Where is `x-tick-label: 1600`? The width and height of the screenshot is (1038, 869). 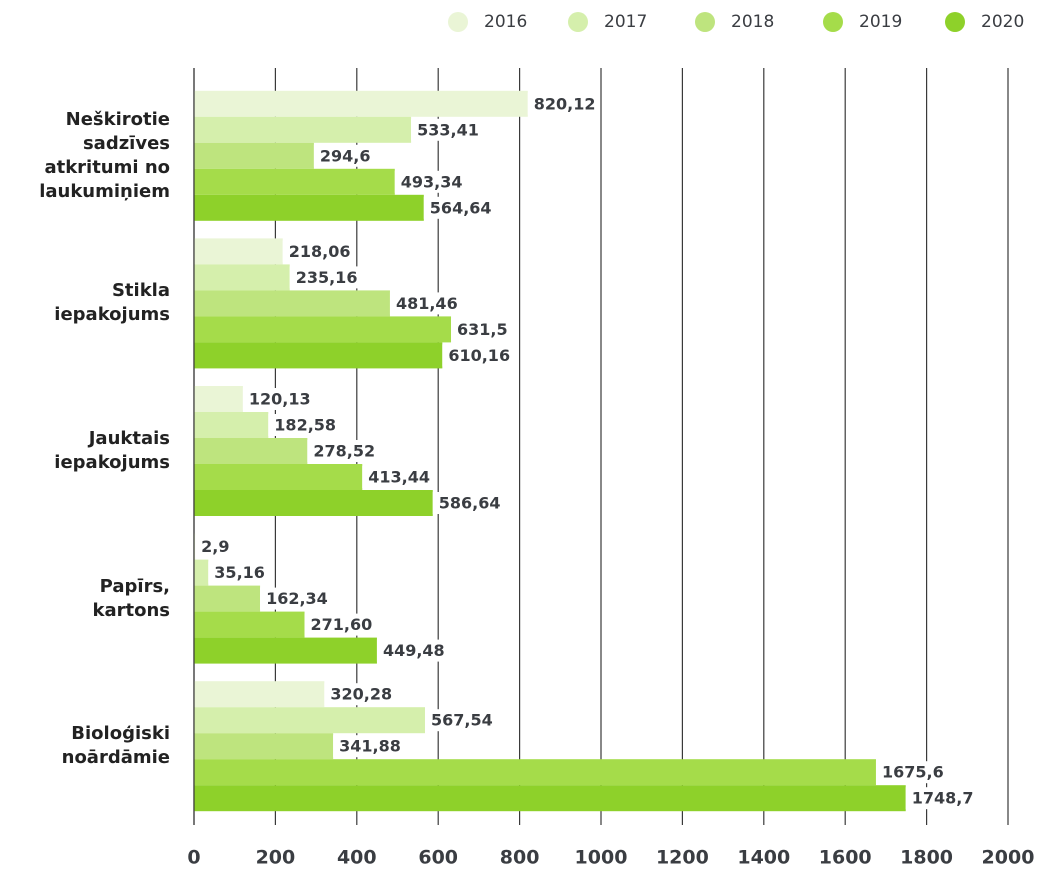
x-tick-label: 1600 is located at coordinates (845, 858).